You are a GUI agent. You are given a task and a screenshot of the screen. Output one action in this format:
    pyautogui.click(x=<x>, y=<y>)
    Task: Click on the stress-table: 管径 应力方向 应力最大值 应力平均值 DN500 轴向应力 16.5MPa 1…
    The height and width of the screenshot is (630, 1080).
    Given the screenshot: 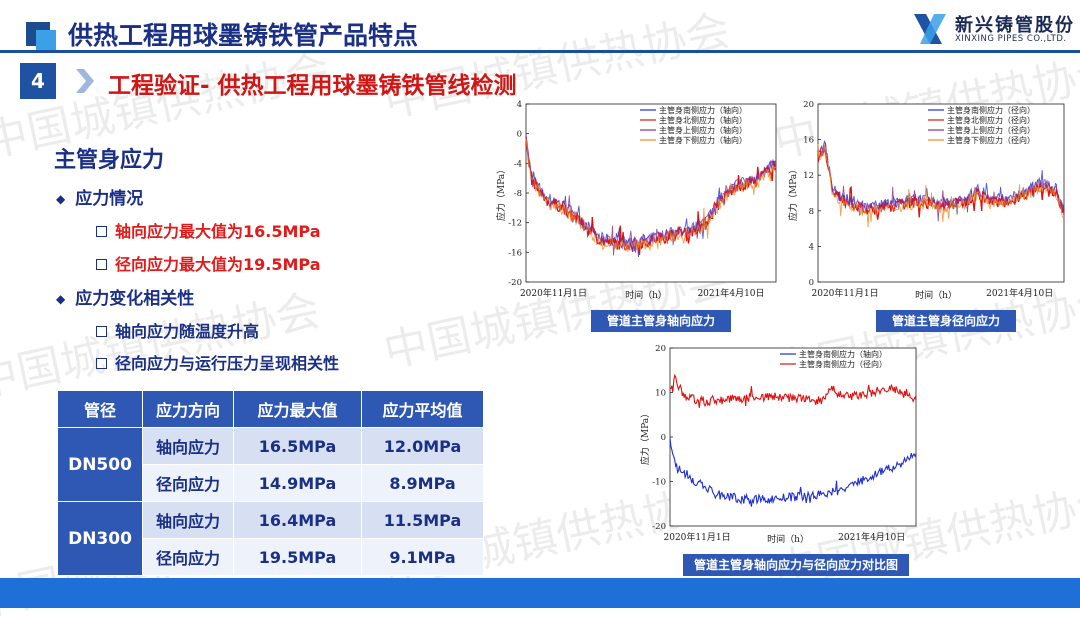 What is the action you would take?
    pyautogui.click(x=270, y=483)
    